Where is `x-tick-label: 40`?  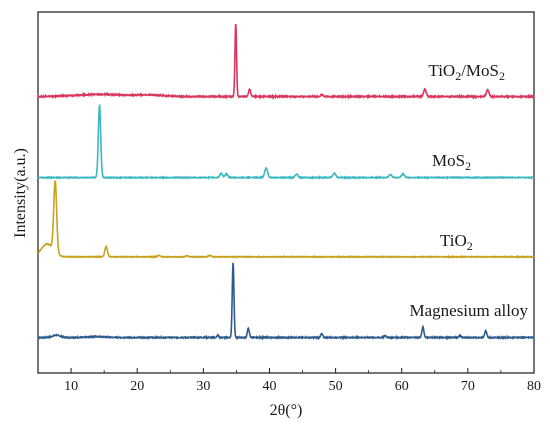 x-tick-label: 40 is located at coordinates (269, 386).